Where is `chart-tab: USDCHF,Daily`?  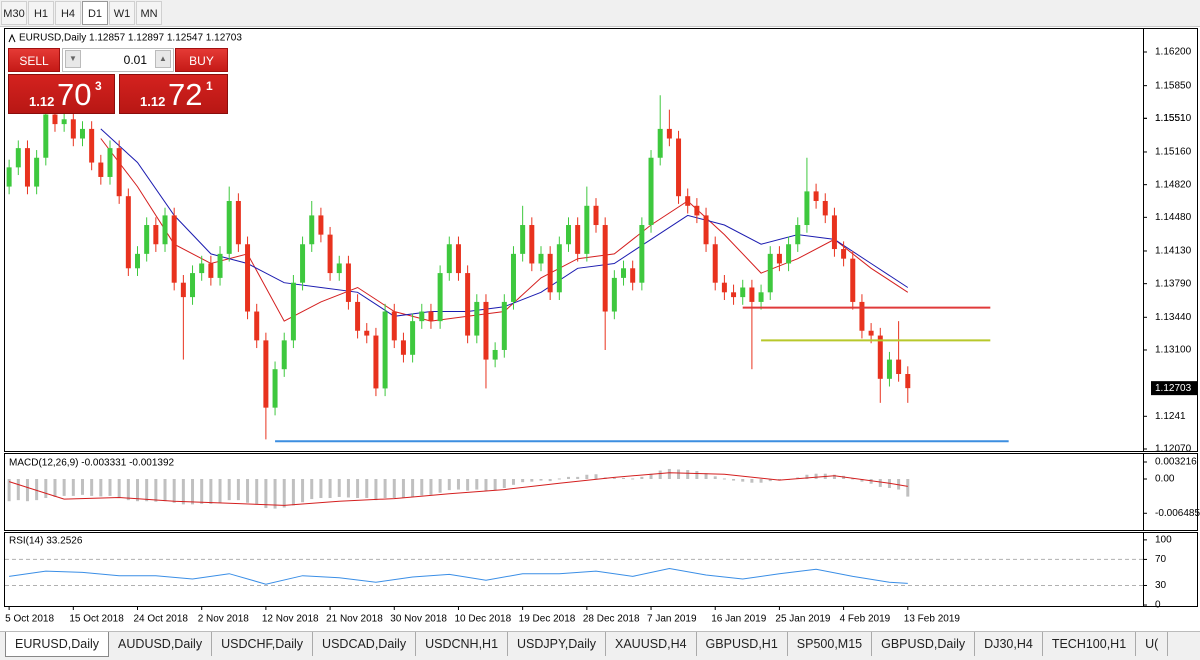 chart-tab: USDCHF,Daily is located at coordinates (263, 644).